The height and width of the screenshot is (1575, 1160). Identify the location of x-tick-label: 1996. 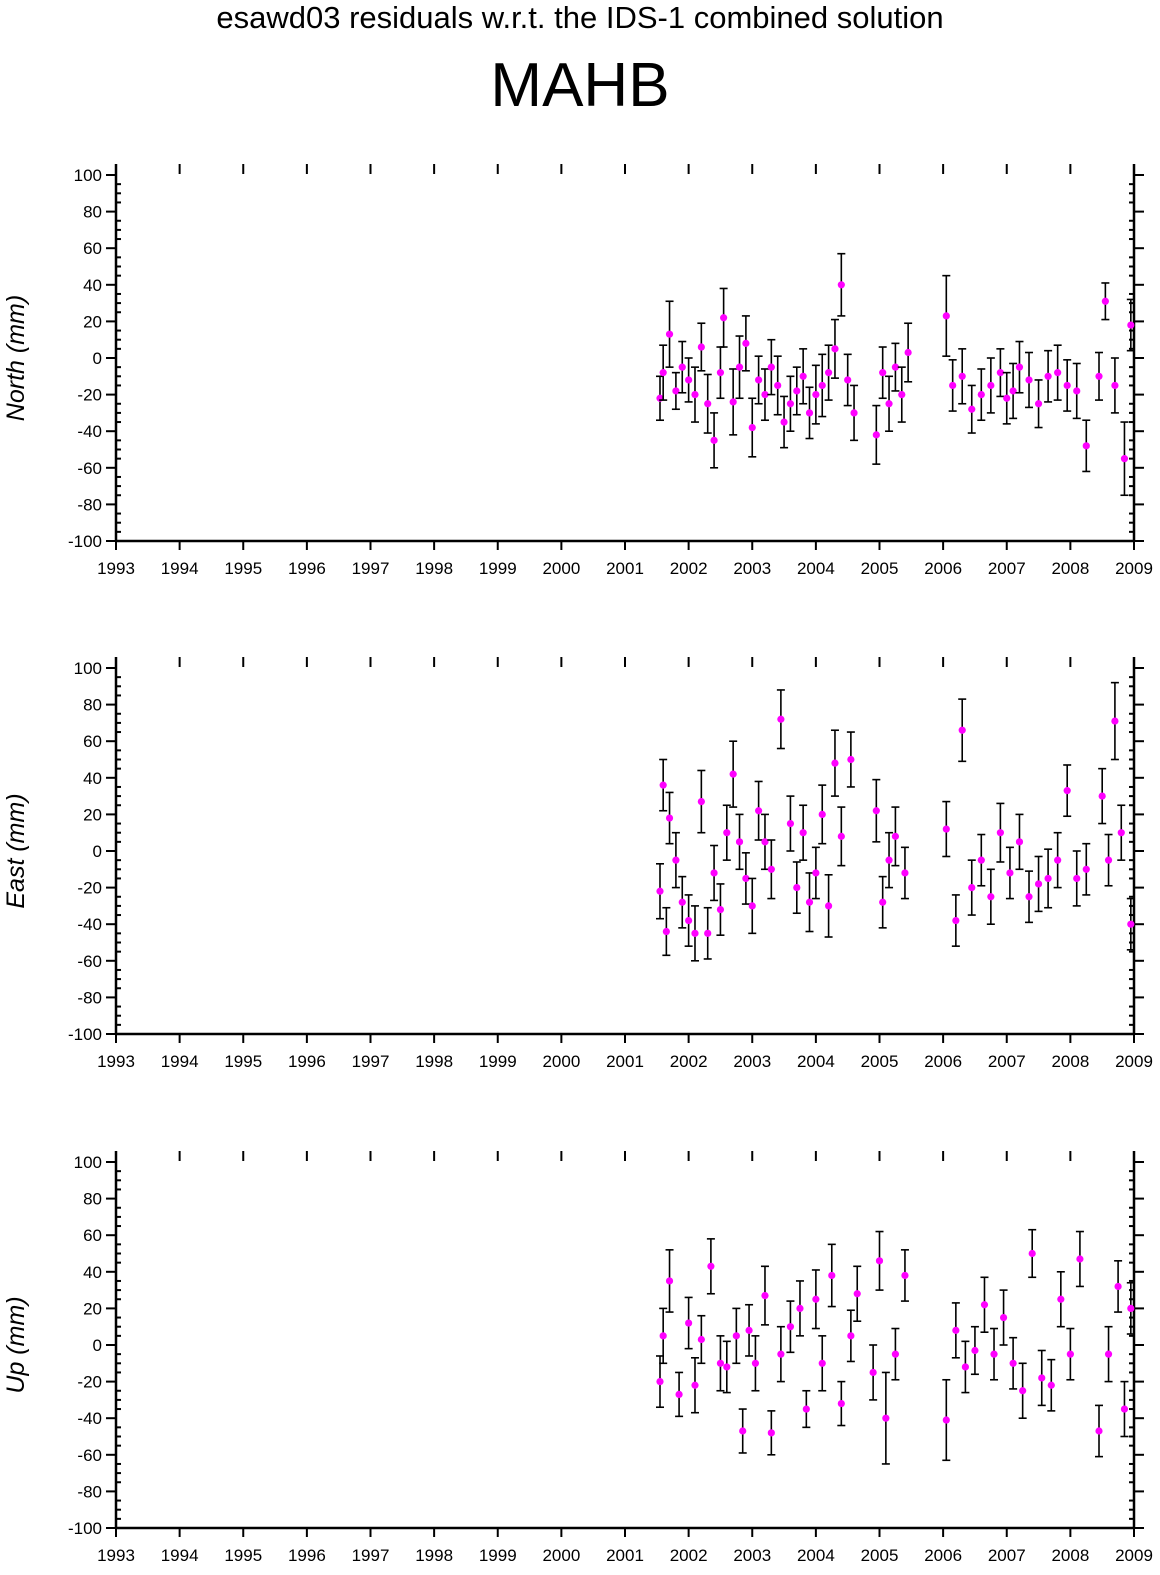
(307, 568).